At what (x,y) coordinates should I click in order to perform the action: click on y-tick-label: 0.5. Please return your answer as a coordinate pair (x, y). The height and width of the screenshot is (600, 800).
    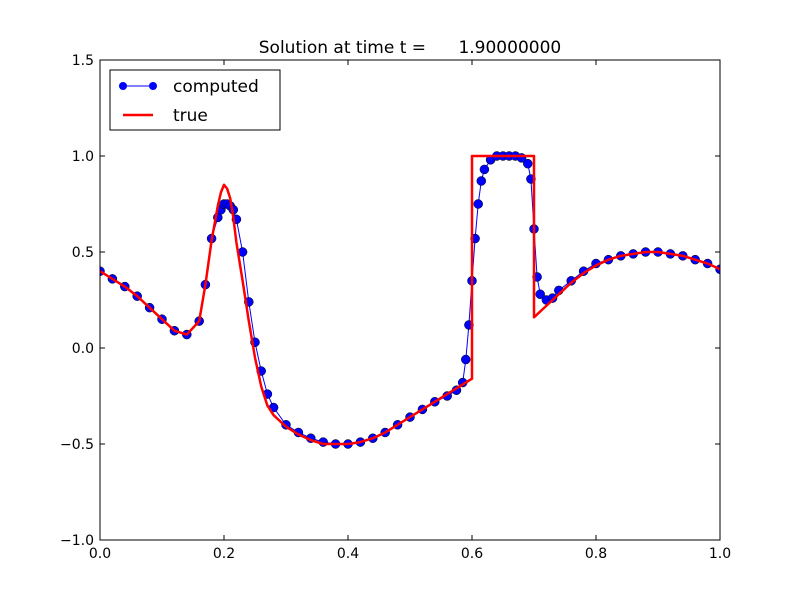
    Looking at the image, I should click on (83, 253).